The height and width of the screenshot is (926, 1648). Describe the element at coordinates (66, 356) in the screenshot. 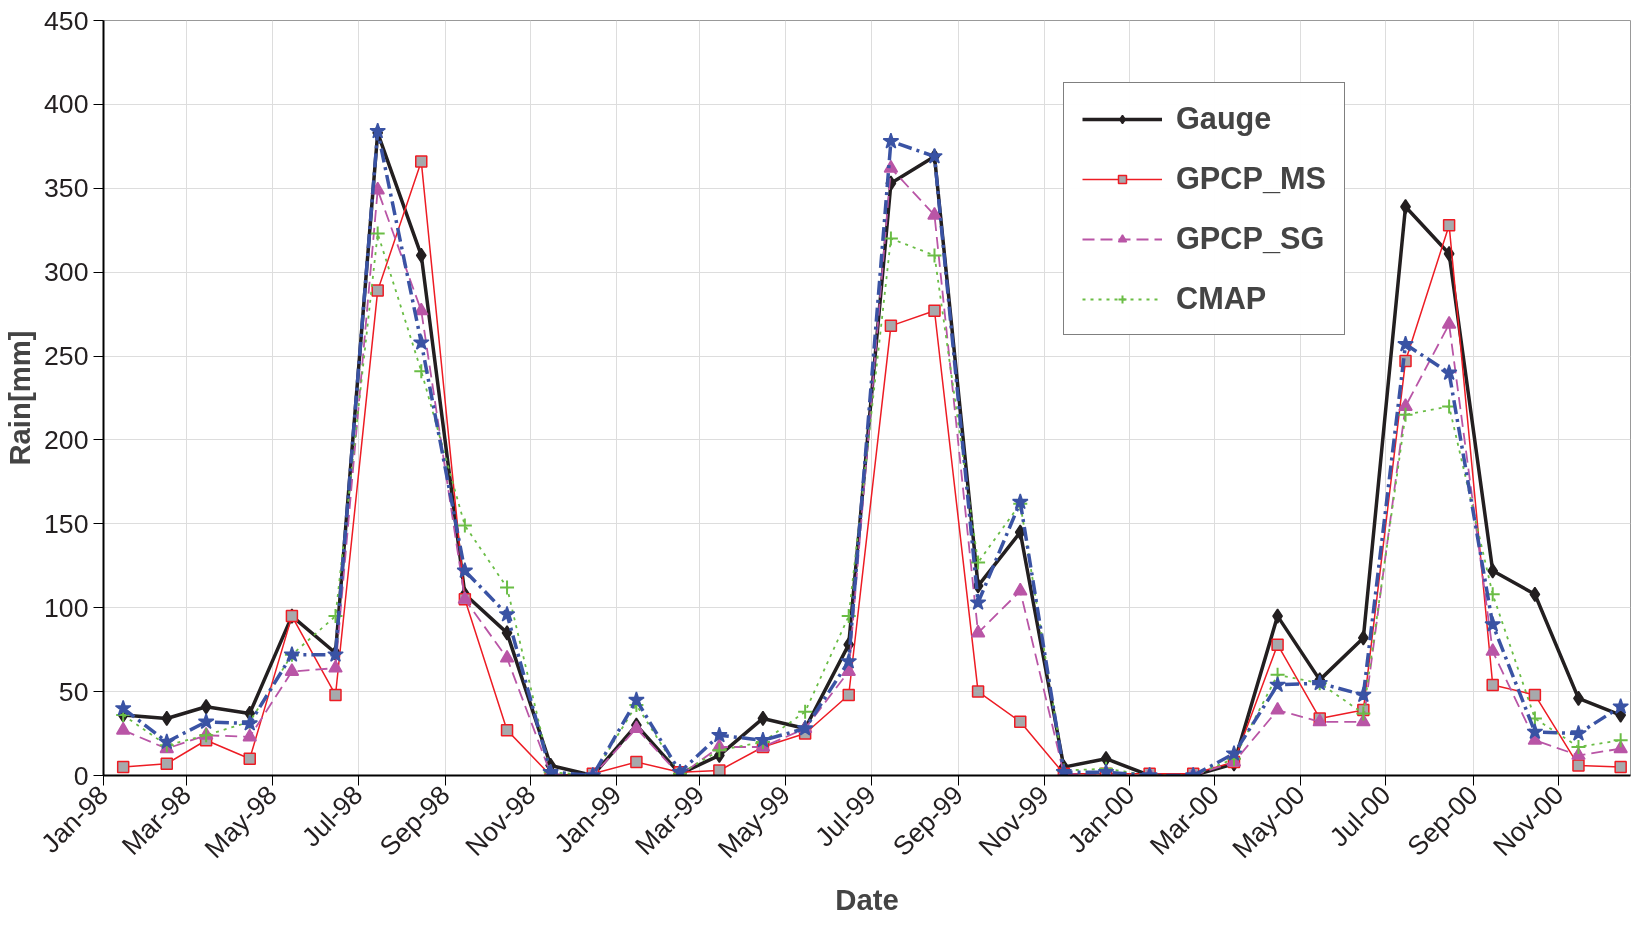

I see `y-tick-label: 250` at that location.